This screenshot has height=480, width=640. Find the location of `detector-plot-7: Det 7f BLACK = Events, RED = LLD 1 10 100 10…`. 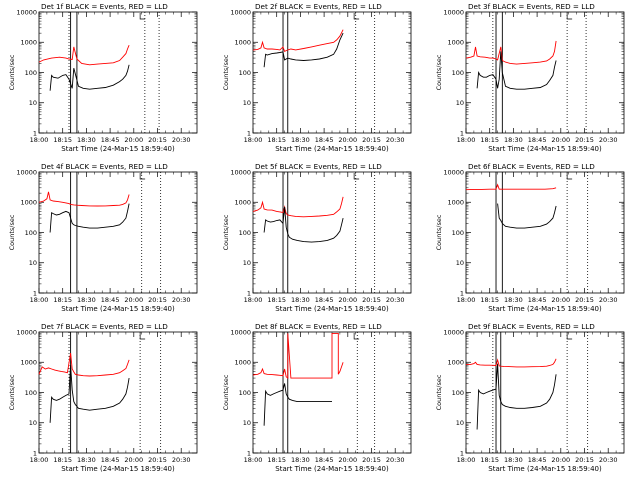

detector-plot-7: Det 7f BLACK = Events, RED = LLD 1 10 100 10… is located at coordinates (103, 397).